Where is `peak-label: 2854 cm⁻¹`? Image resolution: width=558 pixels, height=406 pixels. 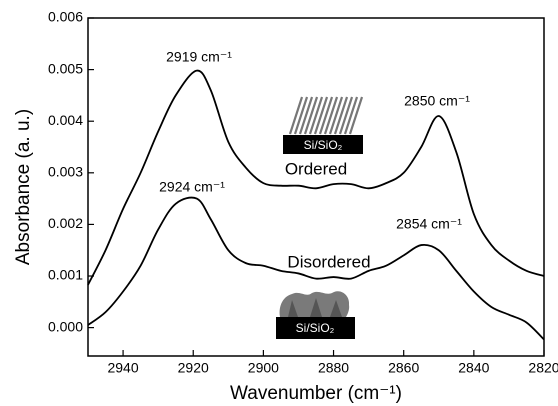
peak-label: 2854 cm⁻¹ is located at coordinates (429, 224).